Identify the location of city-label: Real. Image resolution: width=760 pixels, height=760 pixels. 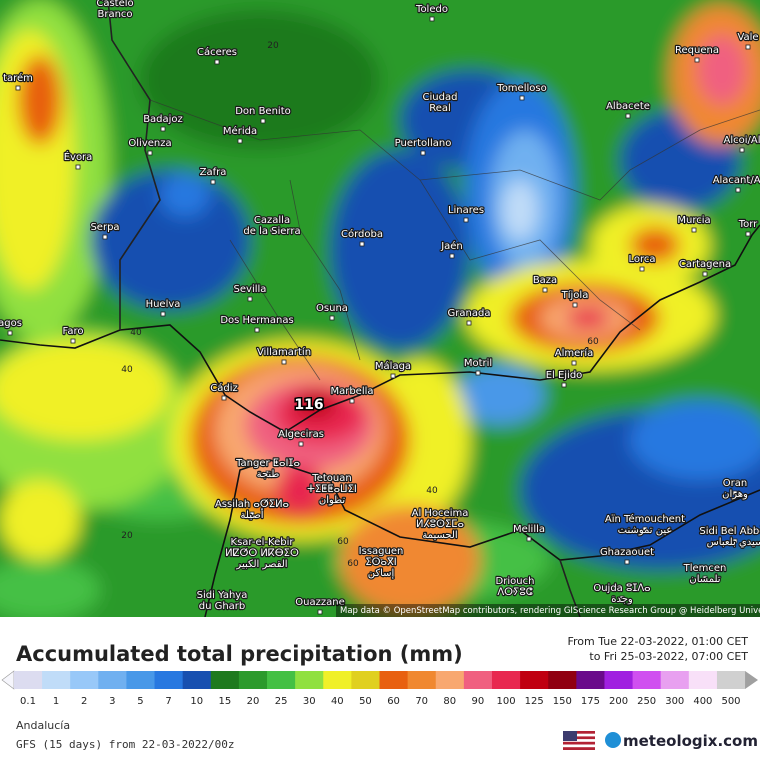
(440, 108).